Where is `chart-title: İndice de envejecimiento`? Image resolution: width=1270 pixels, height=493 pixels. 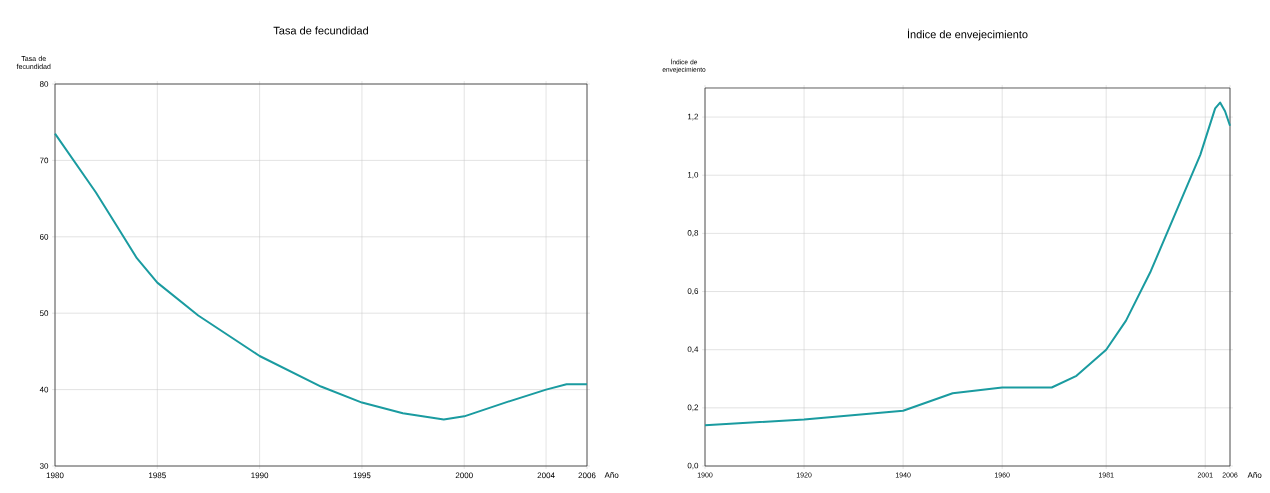
chart-title: İndice de envejecimiento is located at coordinates (967, 34).